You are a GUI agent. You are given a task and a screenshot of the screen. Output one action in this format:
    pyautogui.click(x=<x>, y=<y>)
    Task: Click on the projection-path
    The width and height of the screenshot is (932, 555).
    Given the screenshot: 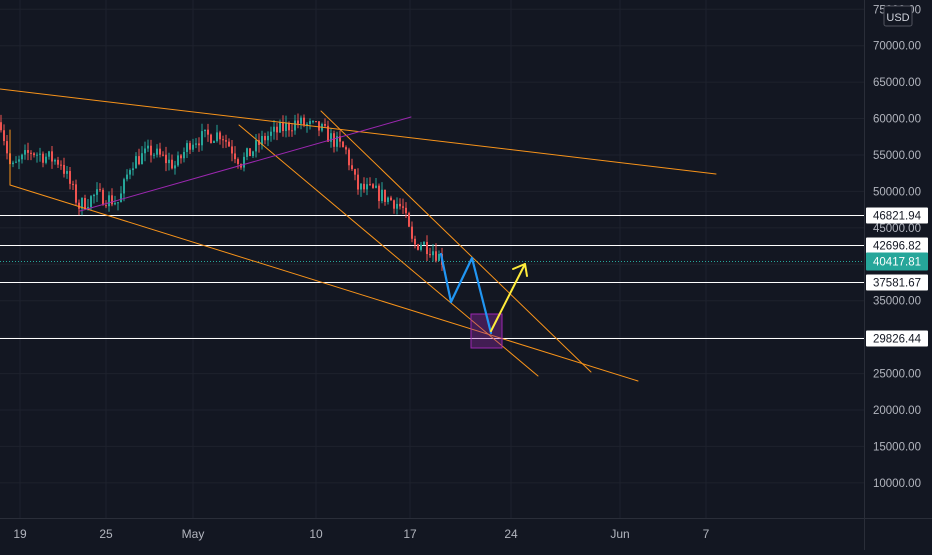 What is the action you would take?
    pyautogui.click(x=466, y=293)
    